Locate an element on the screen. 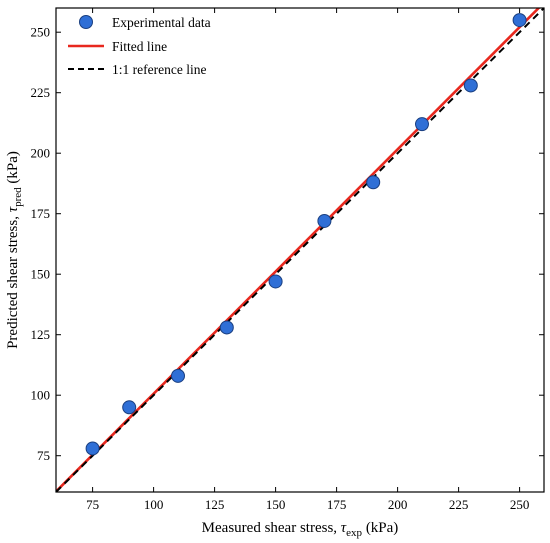 Image resolution: width=550 pixels, height=543 pixels. y-axis-title-subscript: pred is located at coordinates (18, 197).